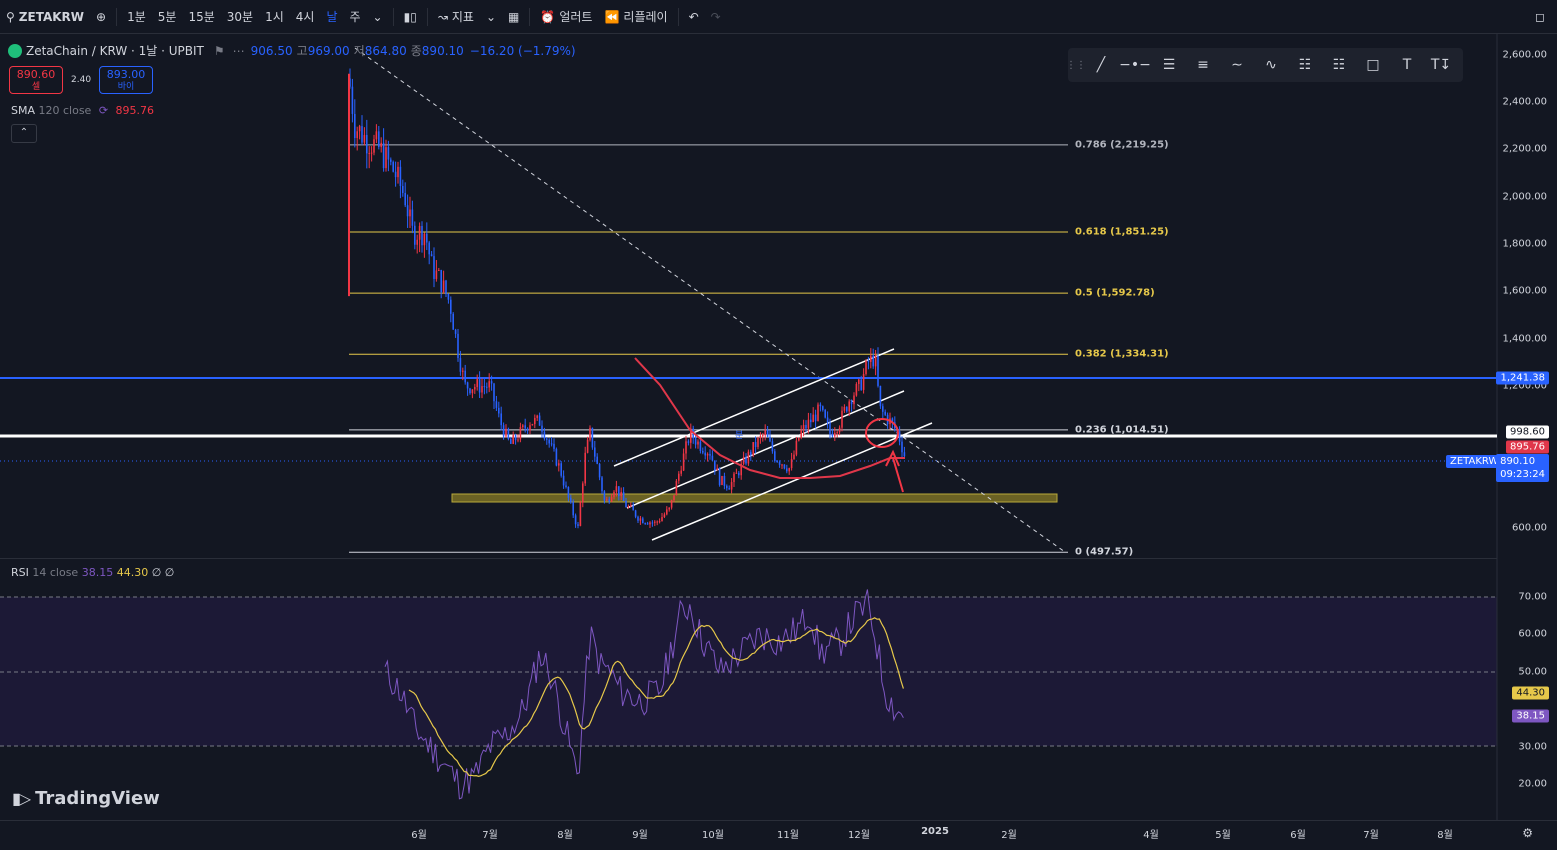 Image resolution: width=1557 pixels, height=850 pixels. I want to click on text-tool-icon: T, so click(1407, 65).